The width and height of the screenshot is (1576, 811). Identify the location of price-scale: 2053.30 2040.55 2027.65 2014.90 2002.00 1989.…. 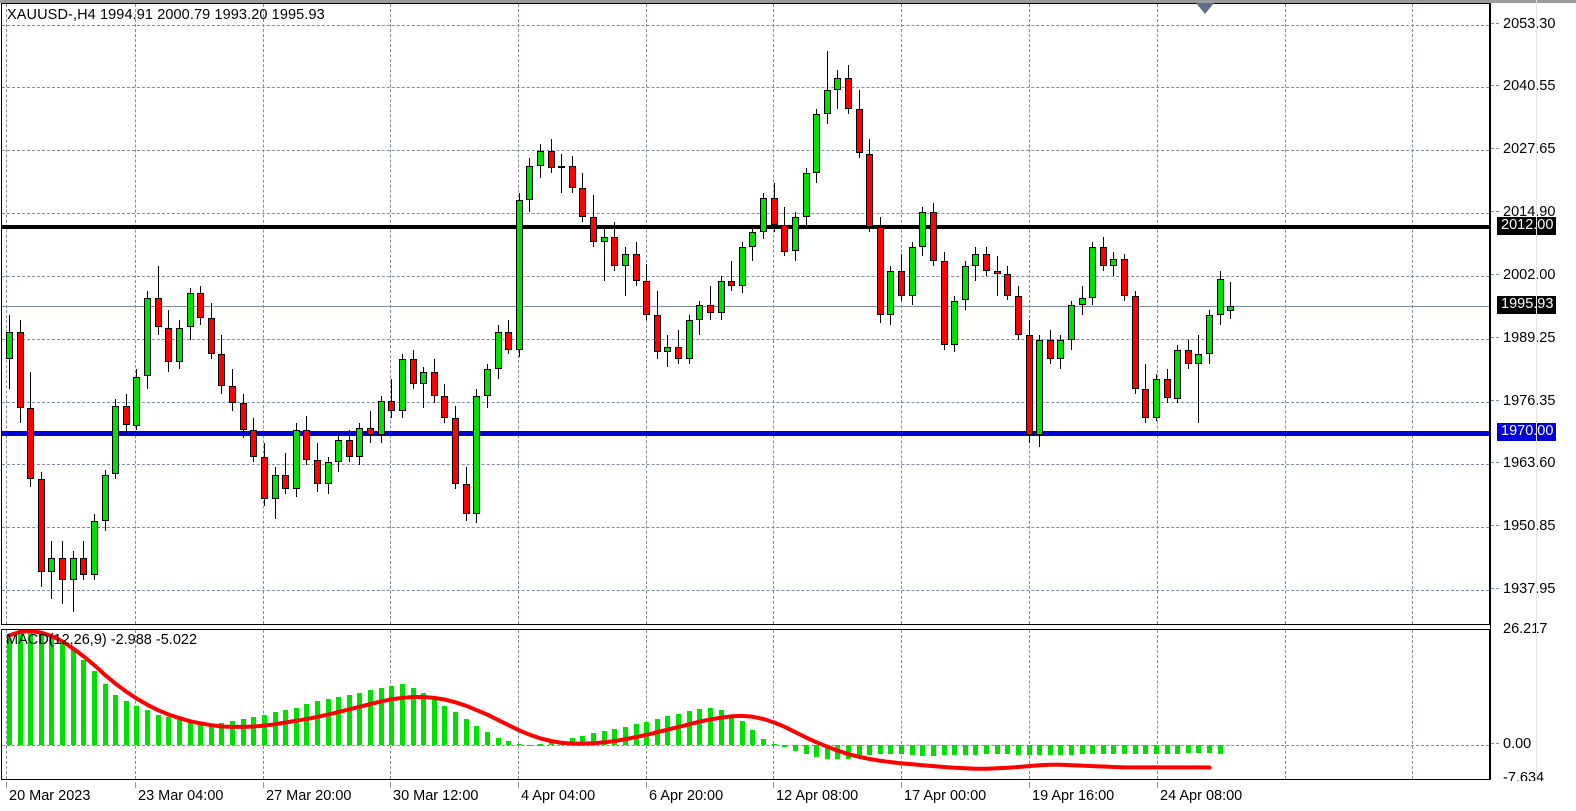
(1533, 394).